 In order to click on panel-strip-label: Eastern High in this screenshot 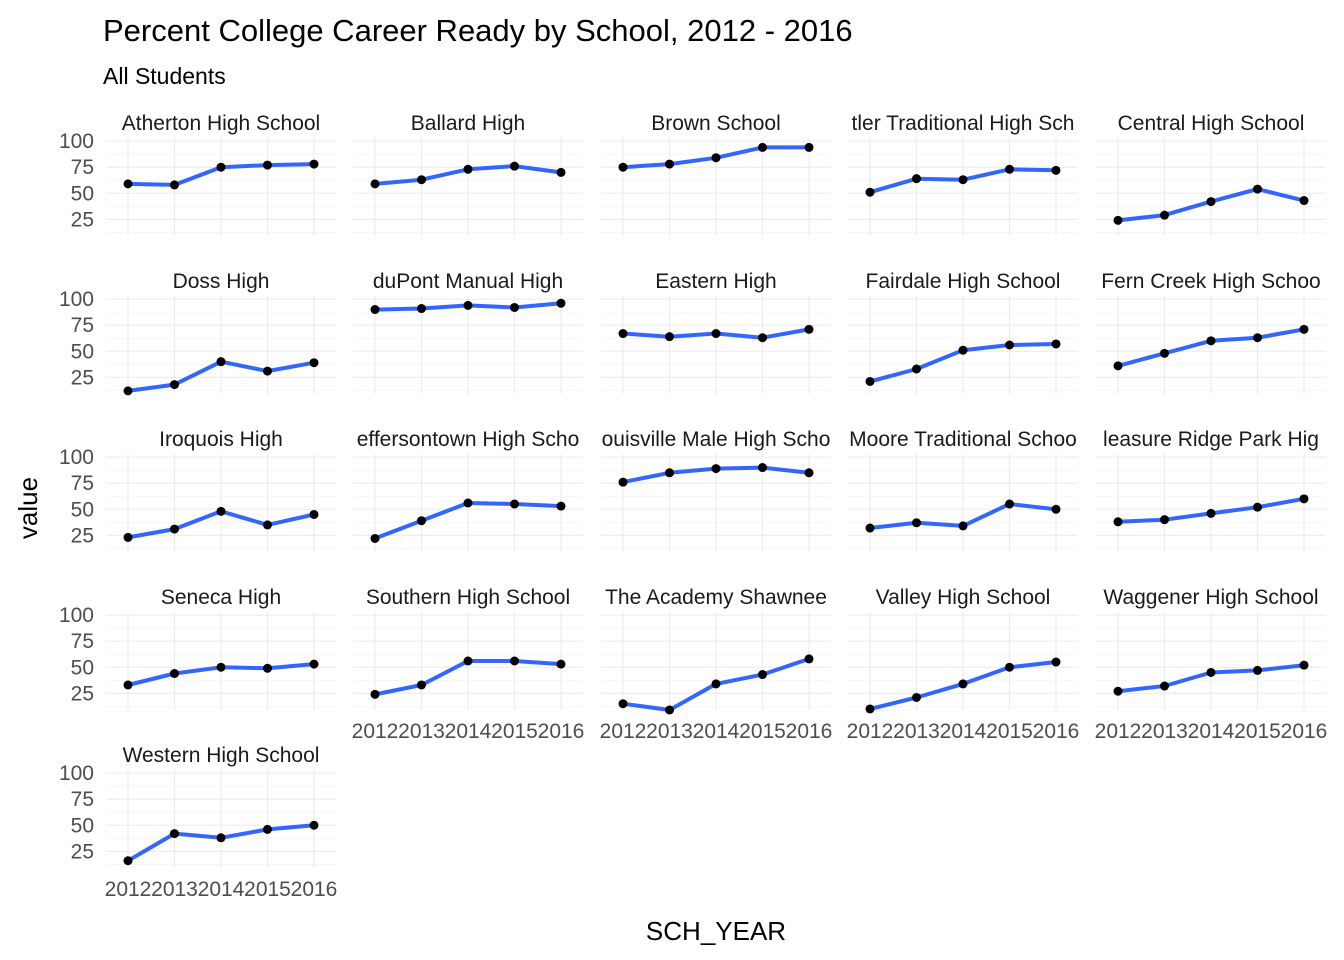, I will do `click(715, 281)`.